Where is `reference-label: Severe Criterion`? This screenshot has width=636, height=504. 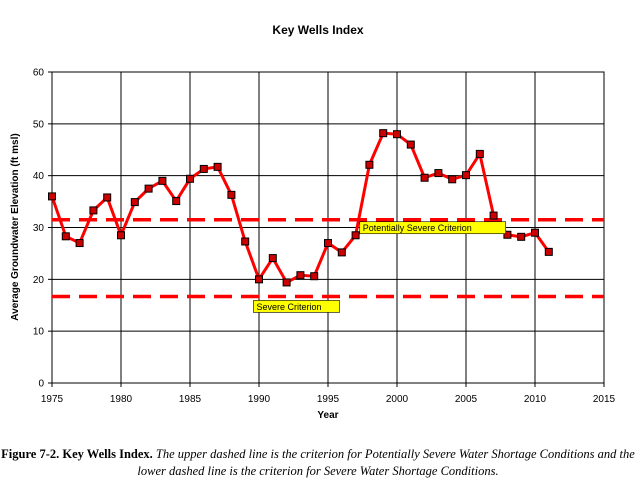
reference-label: Severe Criterion is located at coordinates (296, 306).